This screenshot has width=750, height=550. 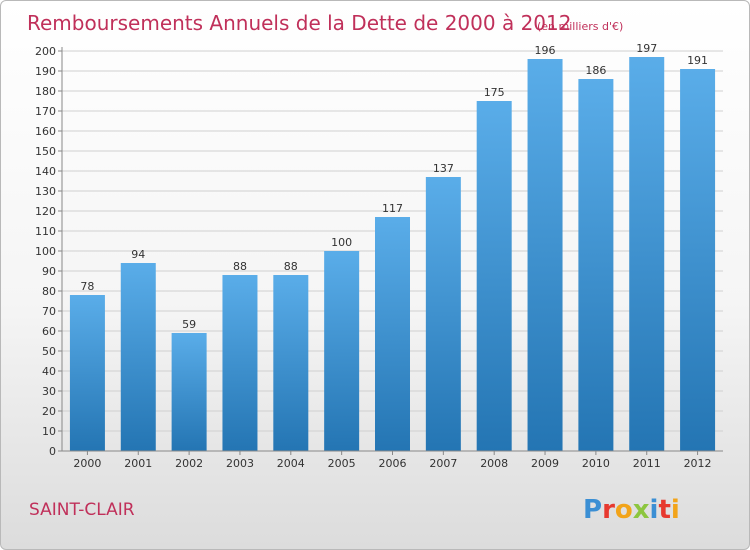 I want to click on x-tick-label-2011: 2011, so click(x=647, y=463).